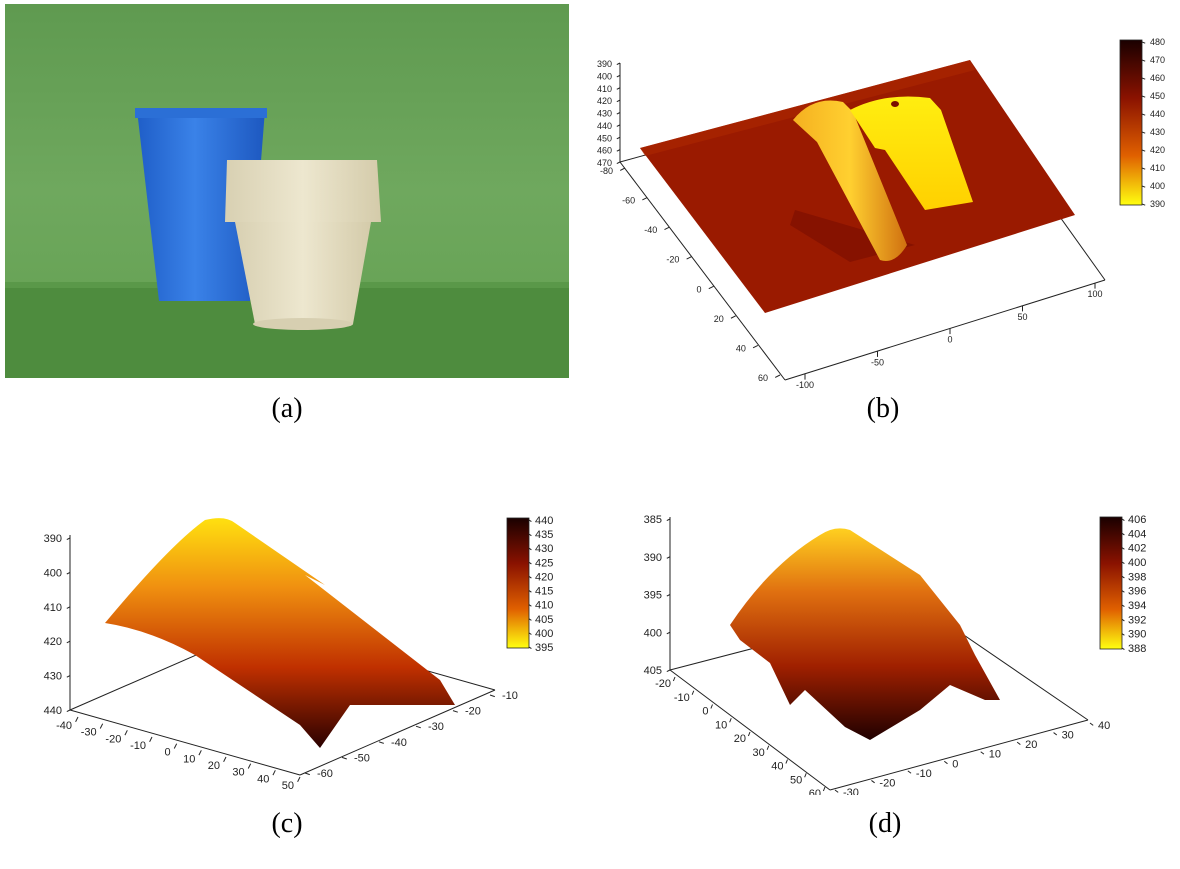 The image size is (1180, 869). Describe the element at coordinates (518, 583) in the screenshot. I see `colorbar-c` at that location.